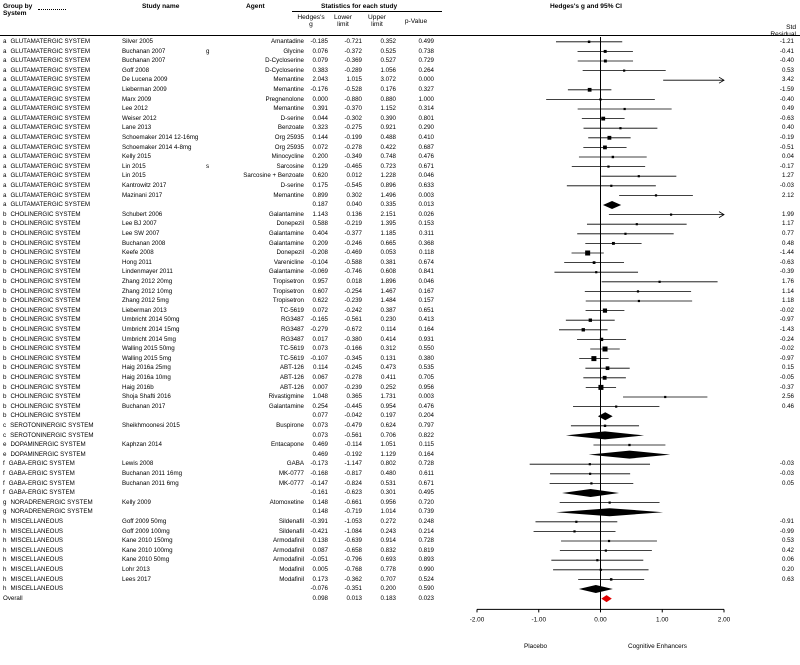 Image resolution: width=800 pixels, height=665 pixels. I want to click on hedges-g-cell: 0.588, so click(320, 224).